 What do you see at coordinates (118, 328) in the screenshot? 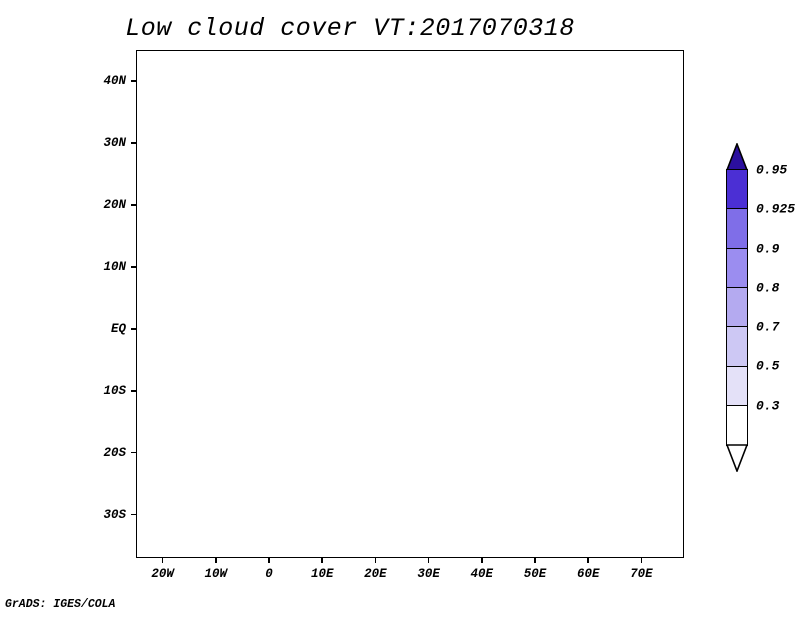
I see `y-axis-label: EQ` at bounding box center [118, 328].